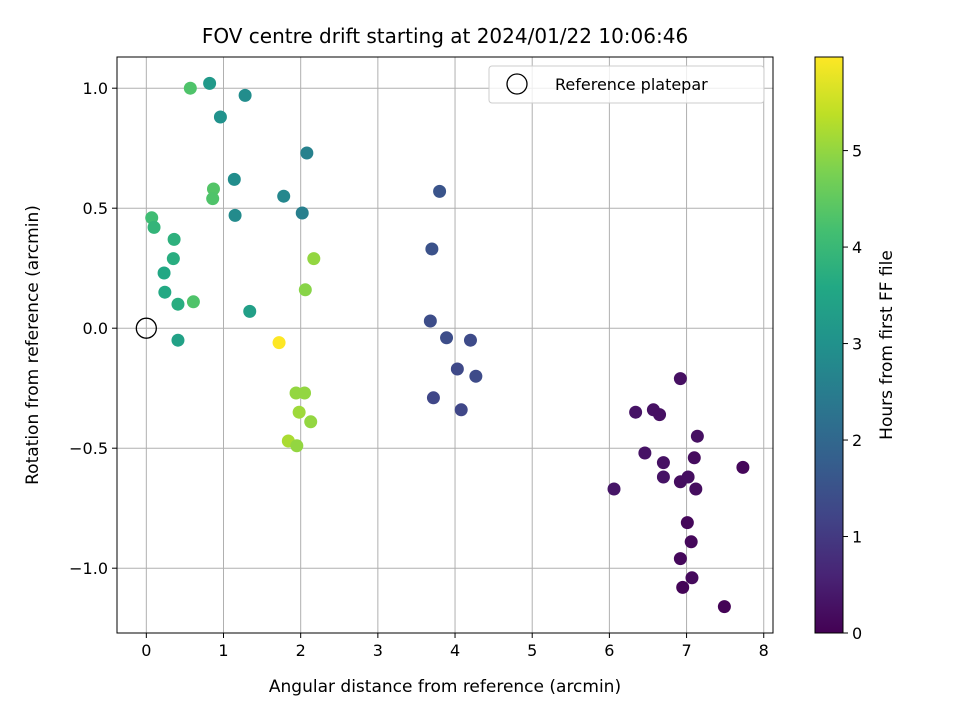  I want to click on y-axis-label: Rotation from reference (arcmin), so click(33, 345).